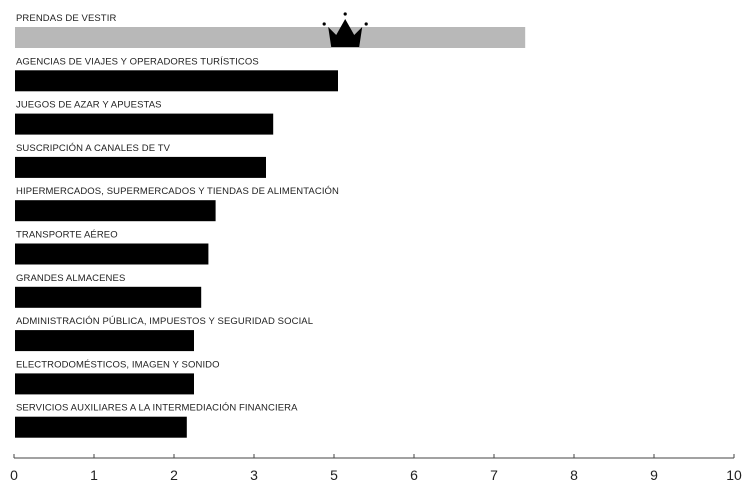  I want to click on x-tick-label: 6, so click(414, 475).